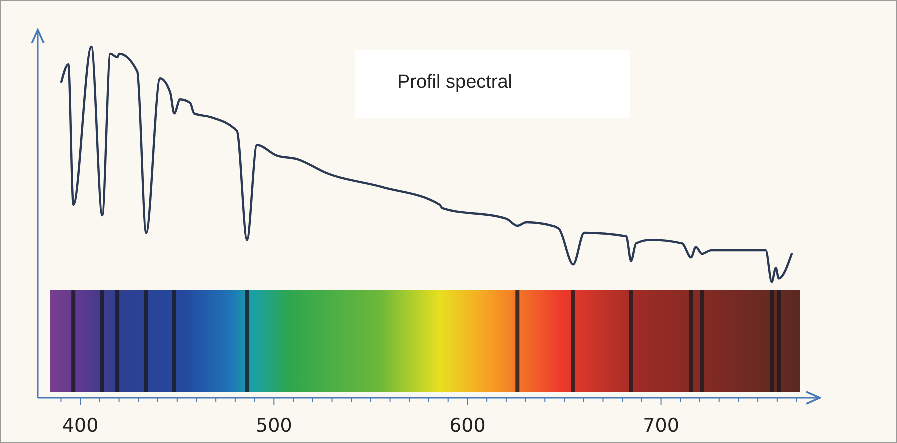  Describe the element at coordinates (274, 426) in the screenshot. I see `x-tick-label: 500` at that location.